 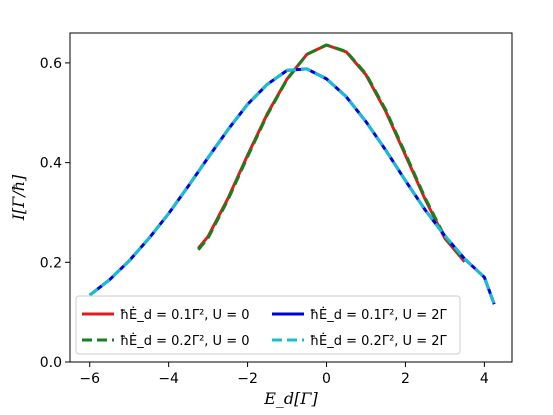 What do you see at coordinates (51, 363) in the screenshot?
I see `y-tick-label: 0.0` at bounding box center [51, 363].